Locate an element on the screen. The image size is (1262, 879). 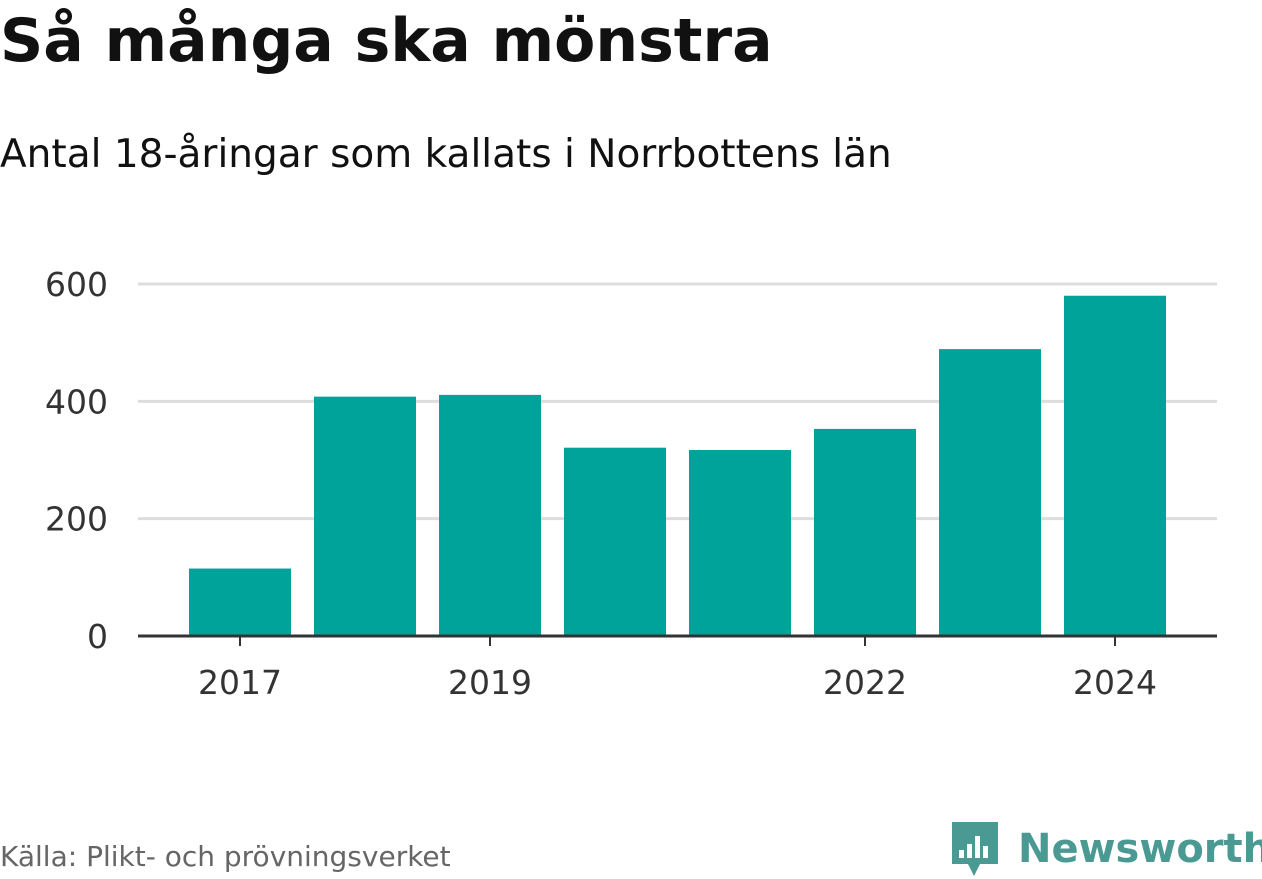
bar-2019 is located at coordinates (490, 515).